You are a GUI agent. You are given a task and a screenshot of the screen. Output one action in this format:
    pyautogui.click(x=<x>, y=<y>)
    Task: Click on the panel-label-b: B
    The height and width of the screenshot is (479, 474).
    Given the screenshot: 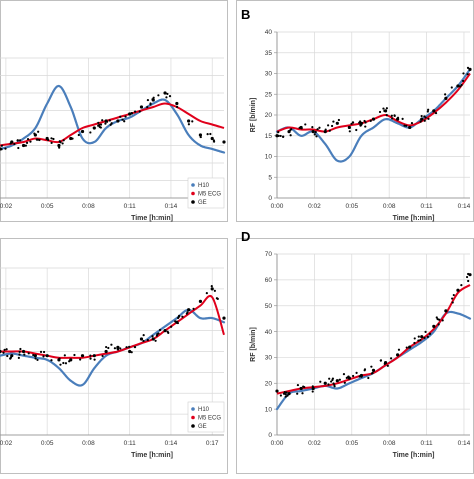 What is the action you would take?
    pyautogui.click(x=246, y=14)
    